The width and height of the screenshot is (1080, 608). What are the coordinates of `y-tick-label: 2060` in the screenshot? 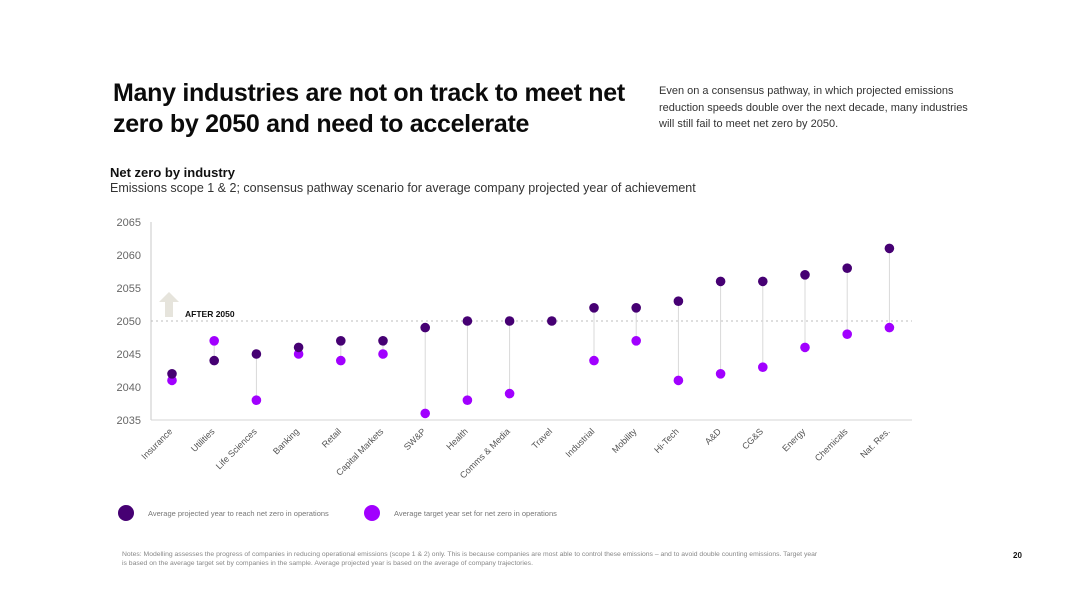 It's located at (129, 256).